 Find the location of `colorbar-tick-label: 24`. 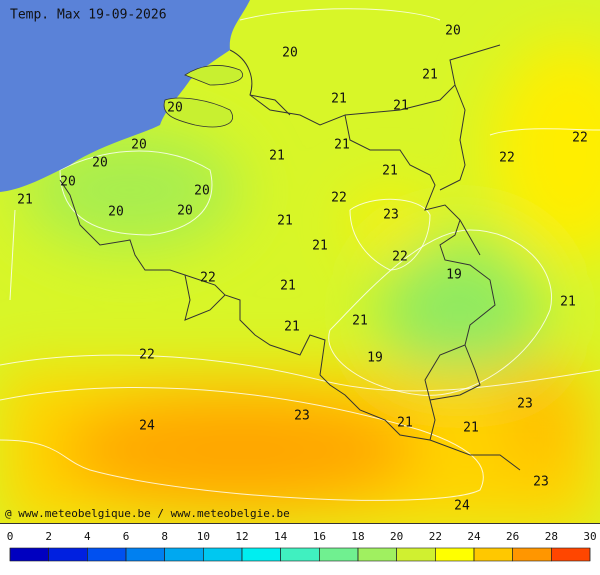

colorbar-tick-label: 24 is located at coordinates (474, 536).